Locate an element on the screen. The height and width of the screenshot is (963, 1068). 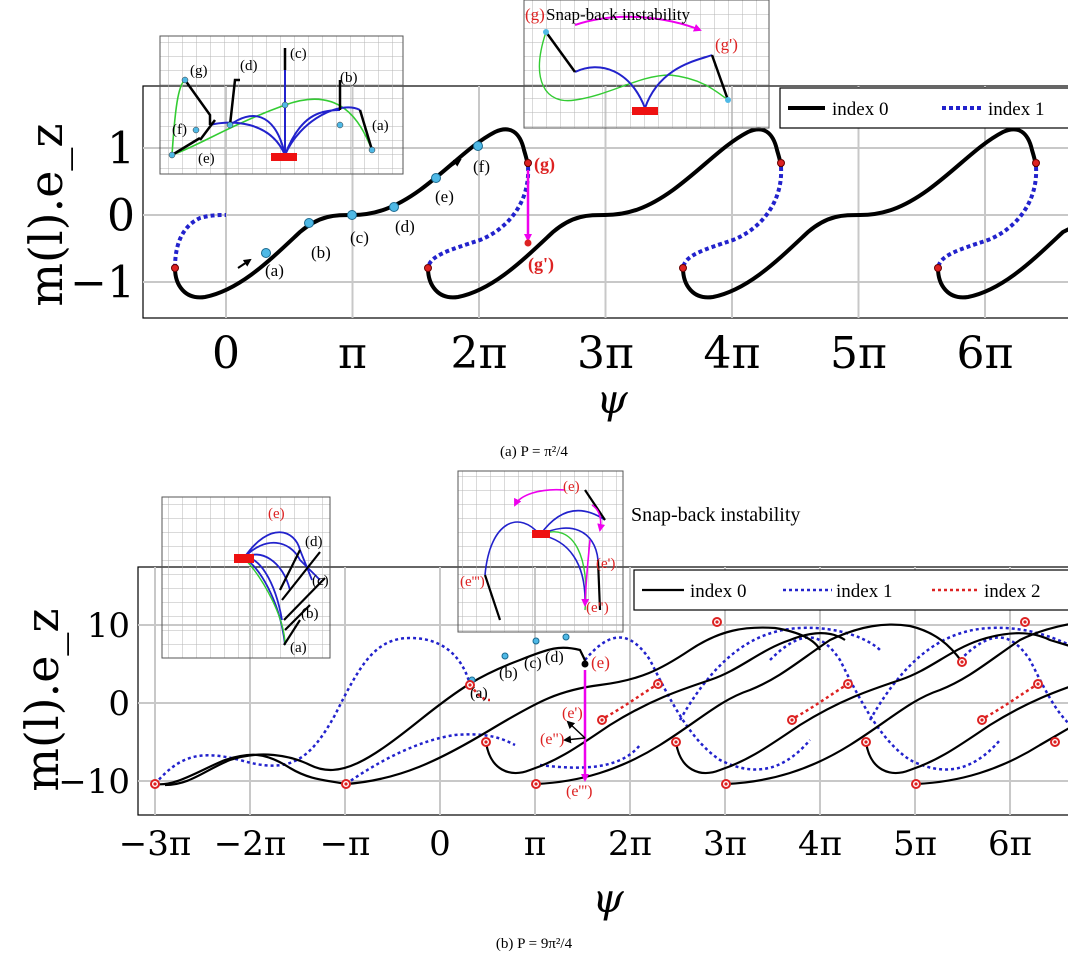
legend-a-item0: index 0 is located at coordinates (860, 109).